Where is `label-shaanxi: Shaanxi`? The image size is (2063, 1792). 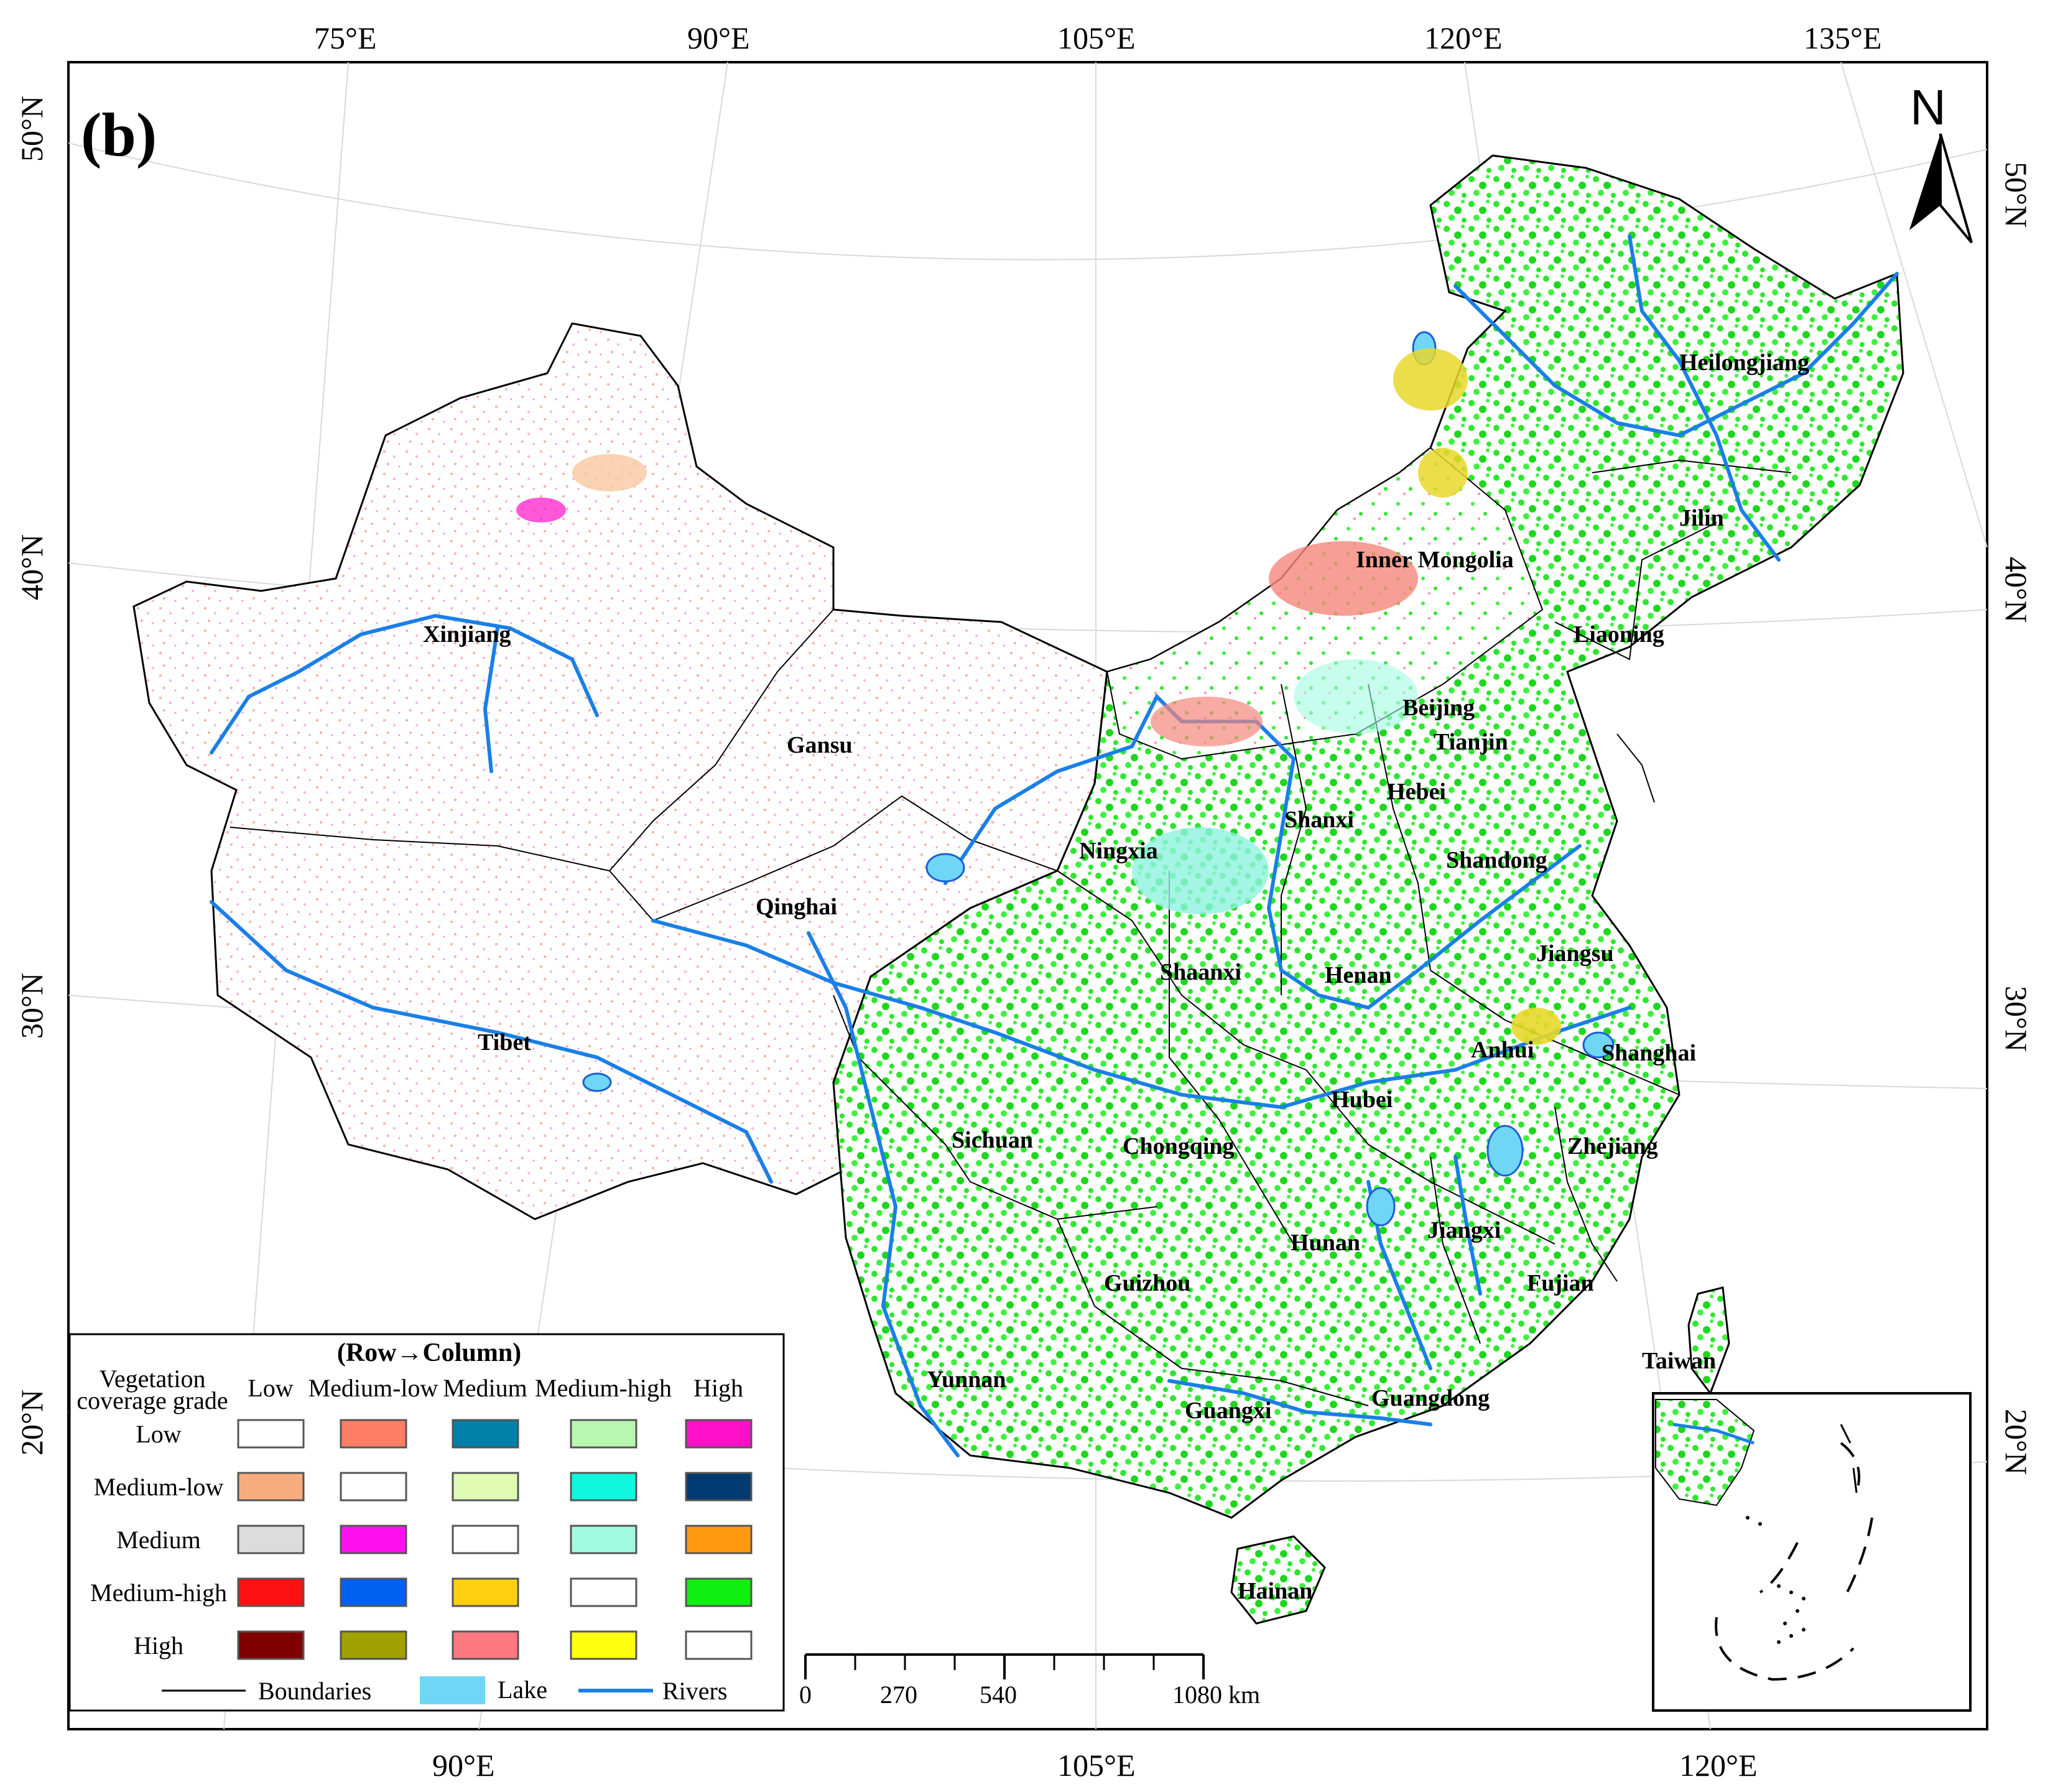 label-shaanxi: Shaanxi is located at coordinates (1200, 972).